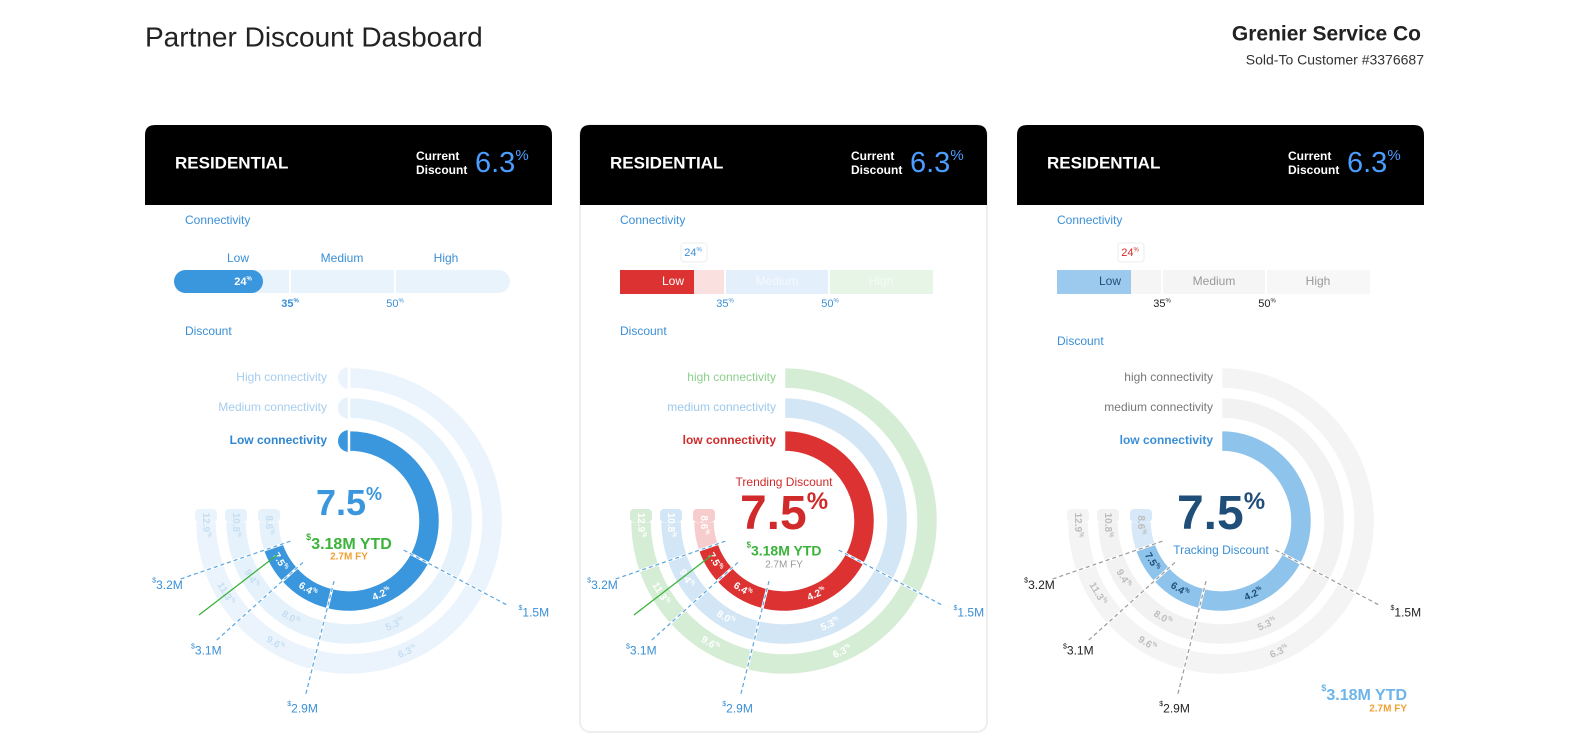  I want to click on page-title: Partner Discount Dasboard, so click(314, 36).